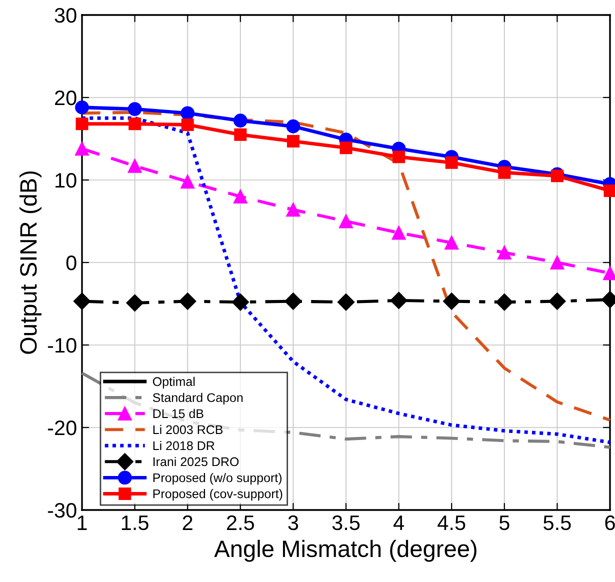  Describe the element at coordinates (557, 523) in the screenshot. I see `x-tick-label: 5.5` at that location.